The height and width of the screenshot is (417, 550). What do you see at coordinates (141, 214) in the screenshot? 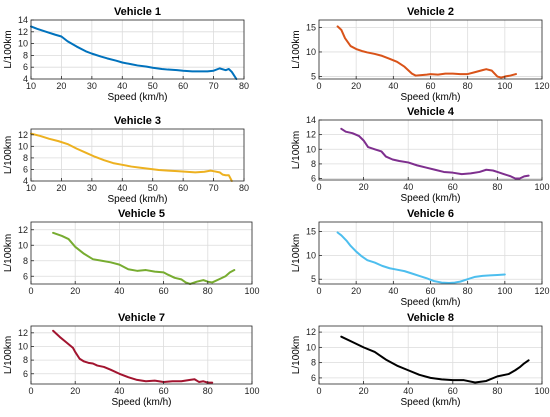
I see `chart-title: Vehicle 5` at bounding box center [141, 214].